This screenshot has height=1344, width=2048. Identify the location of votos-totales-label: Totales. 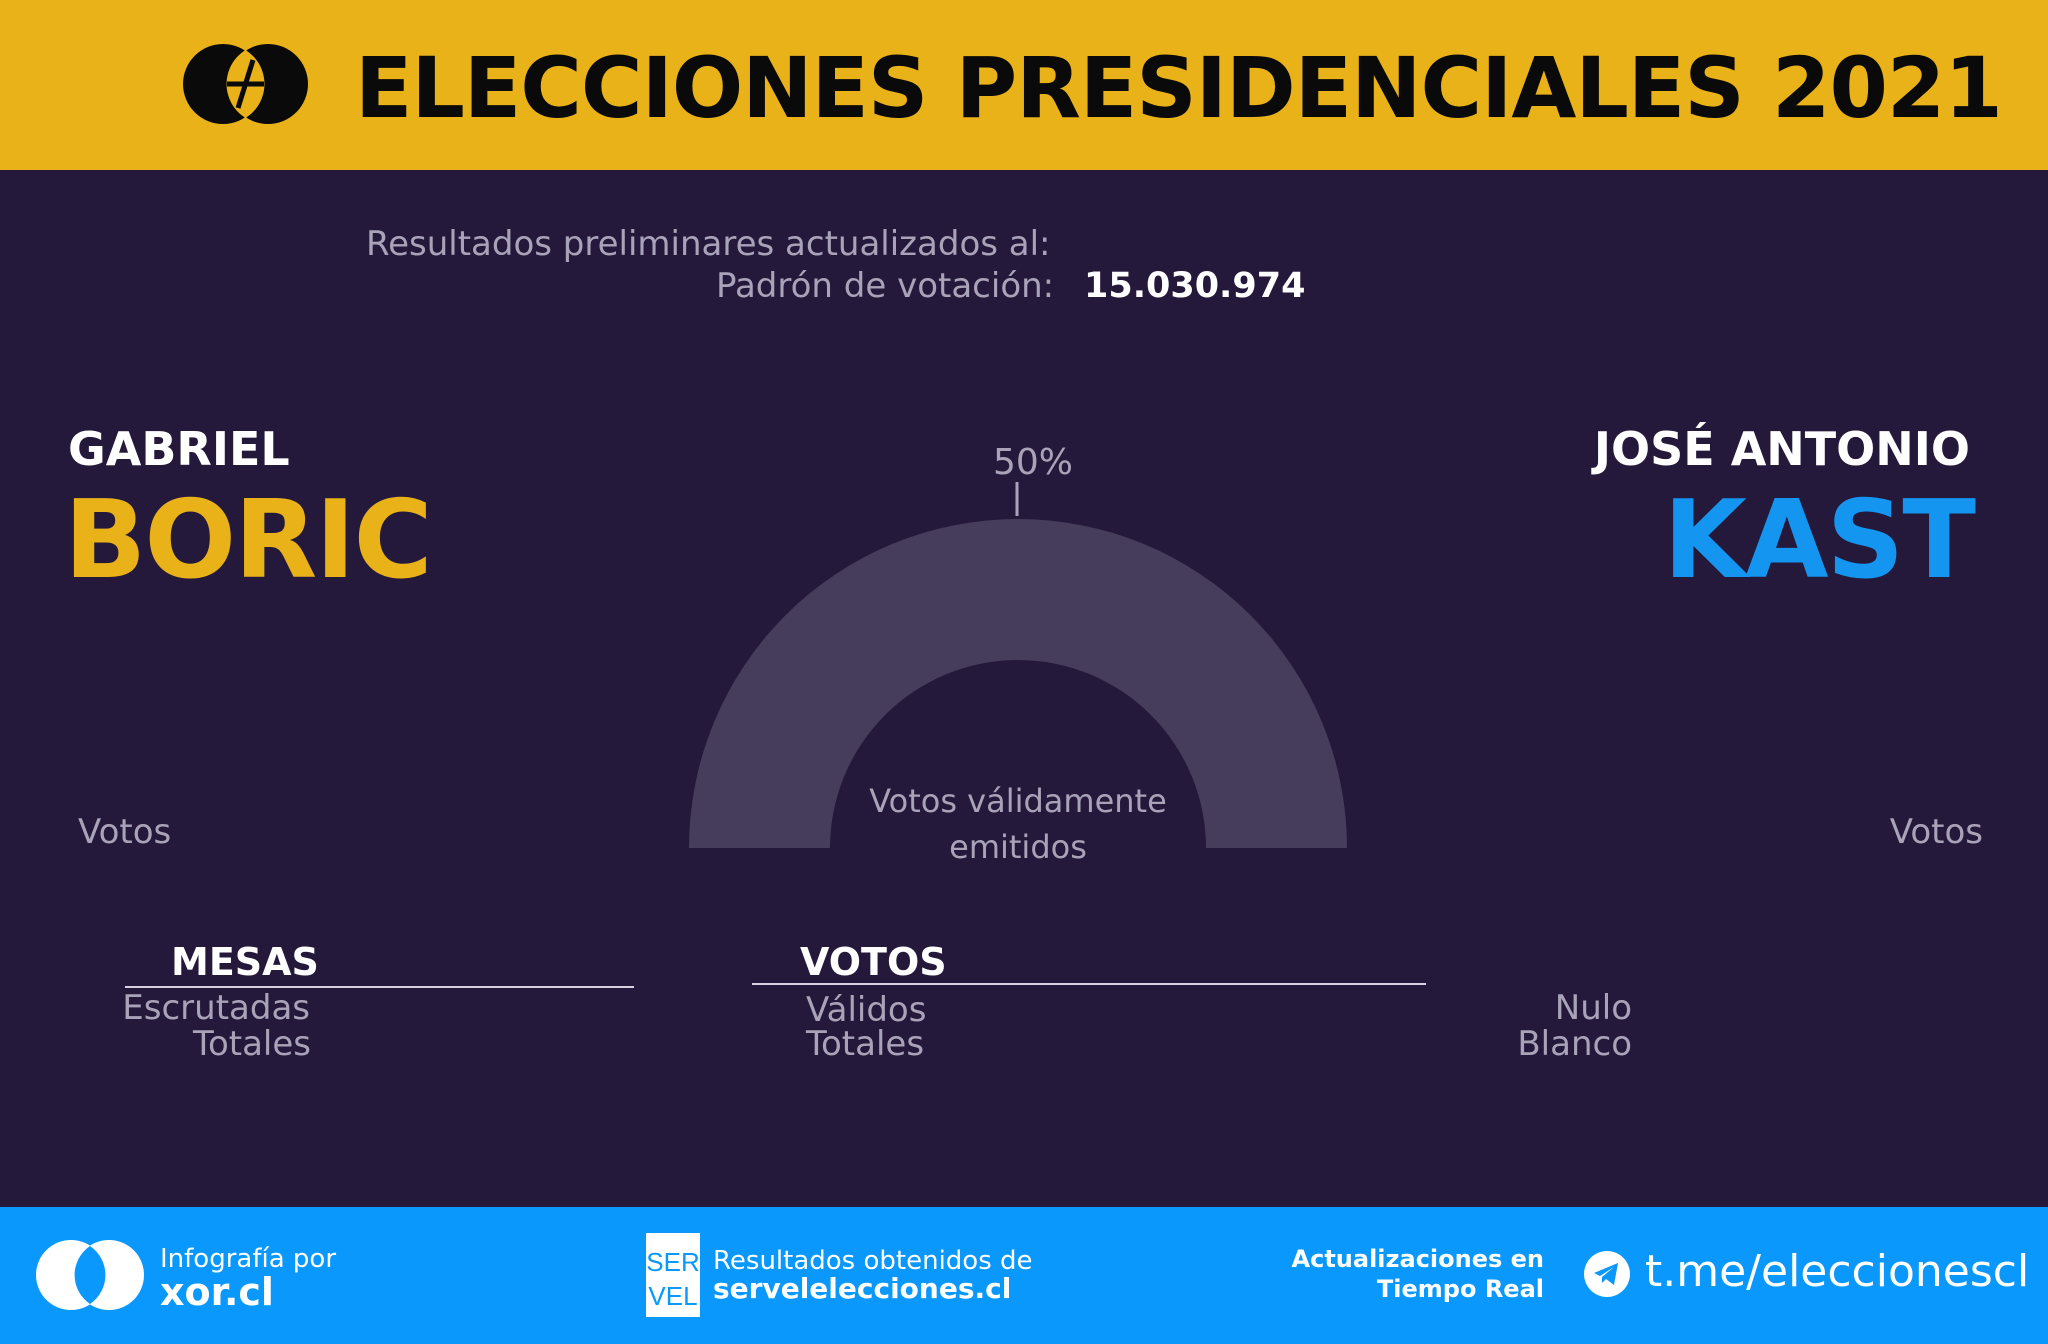
(865, 1044).